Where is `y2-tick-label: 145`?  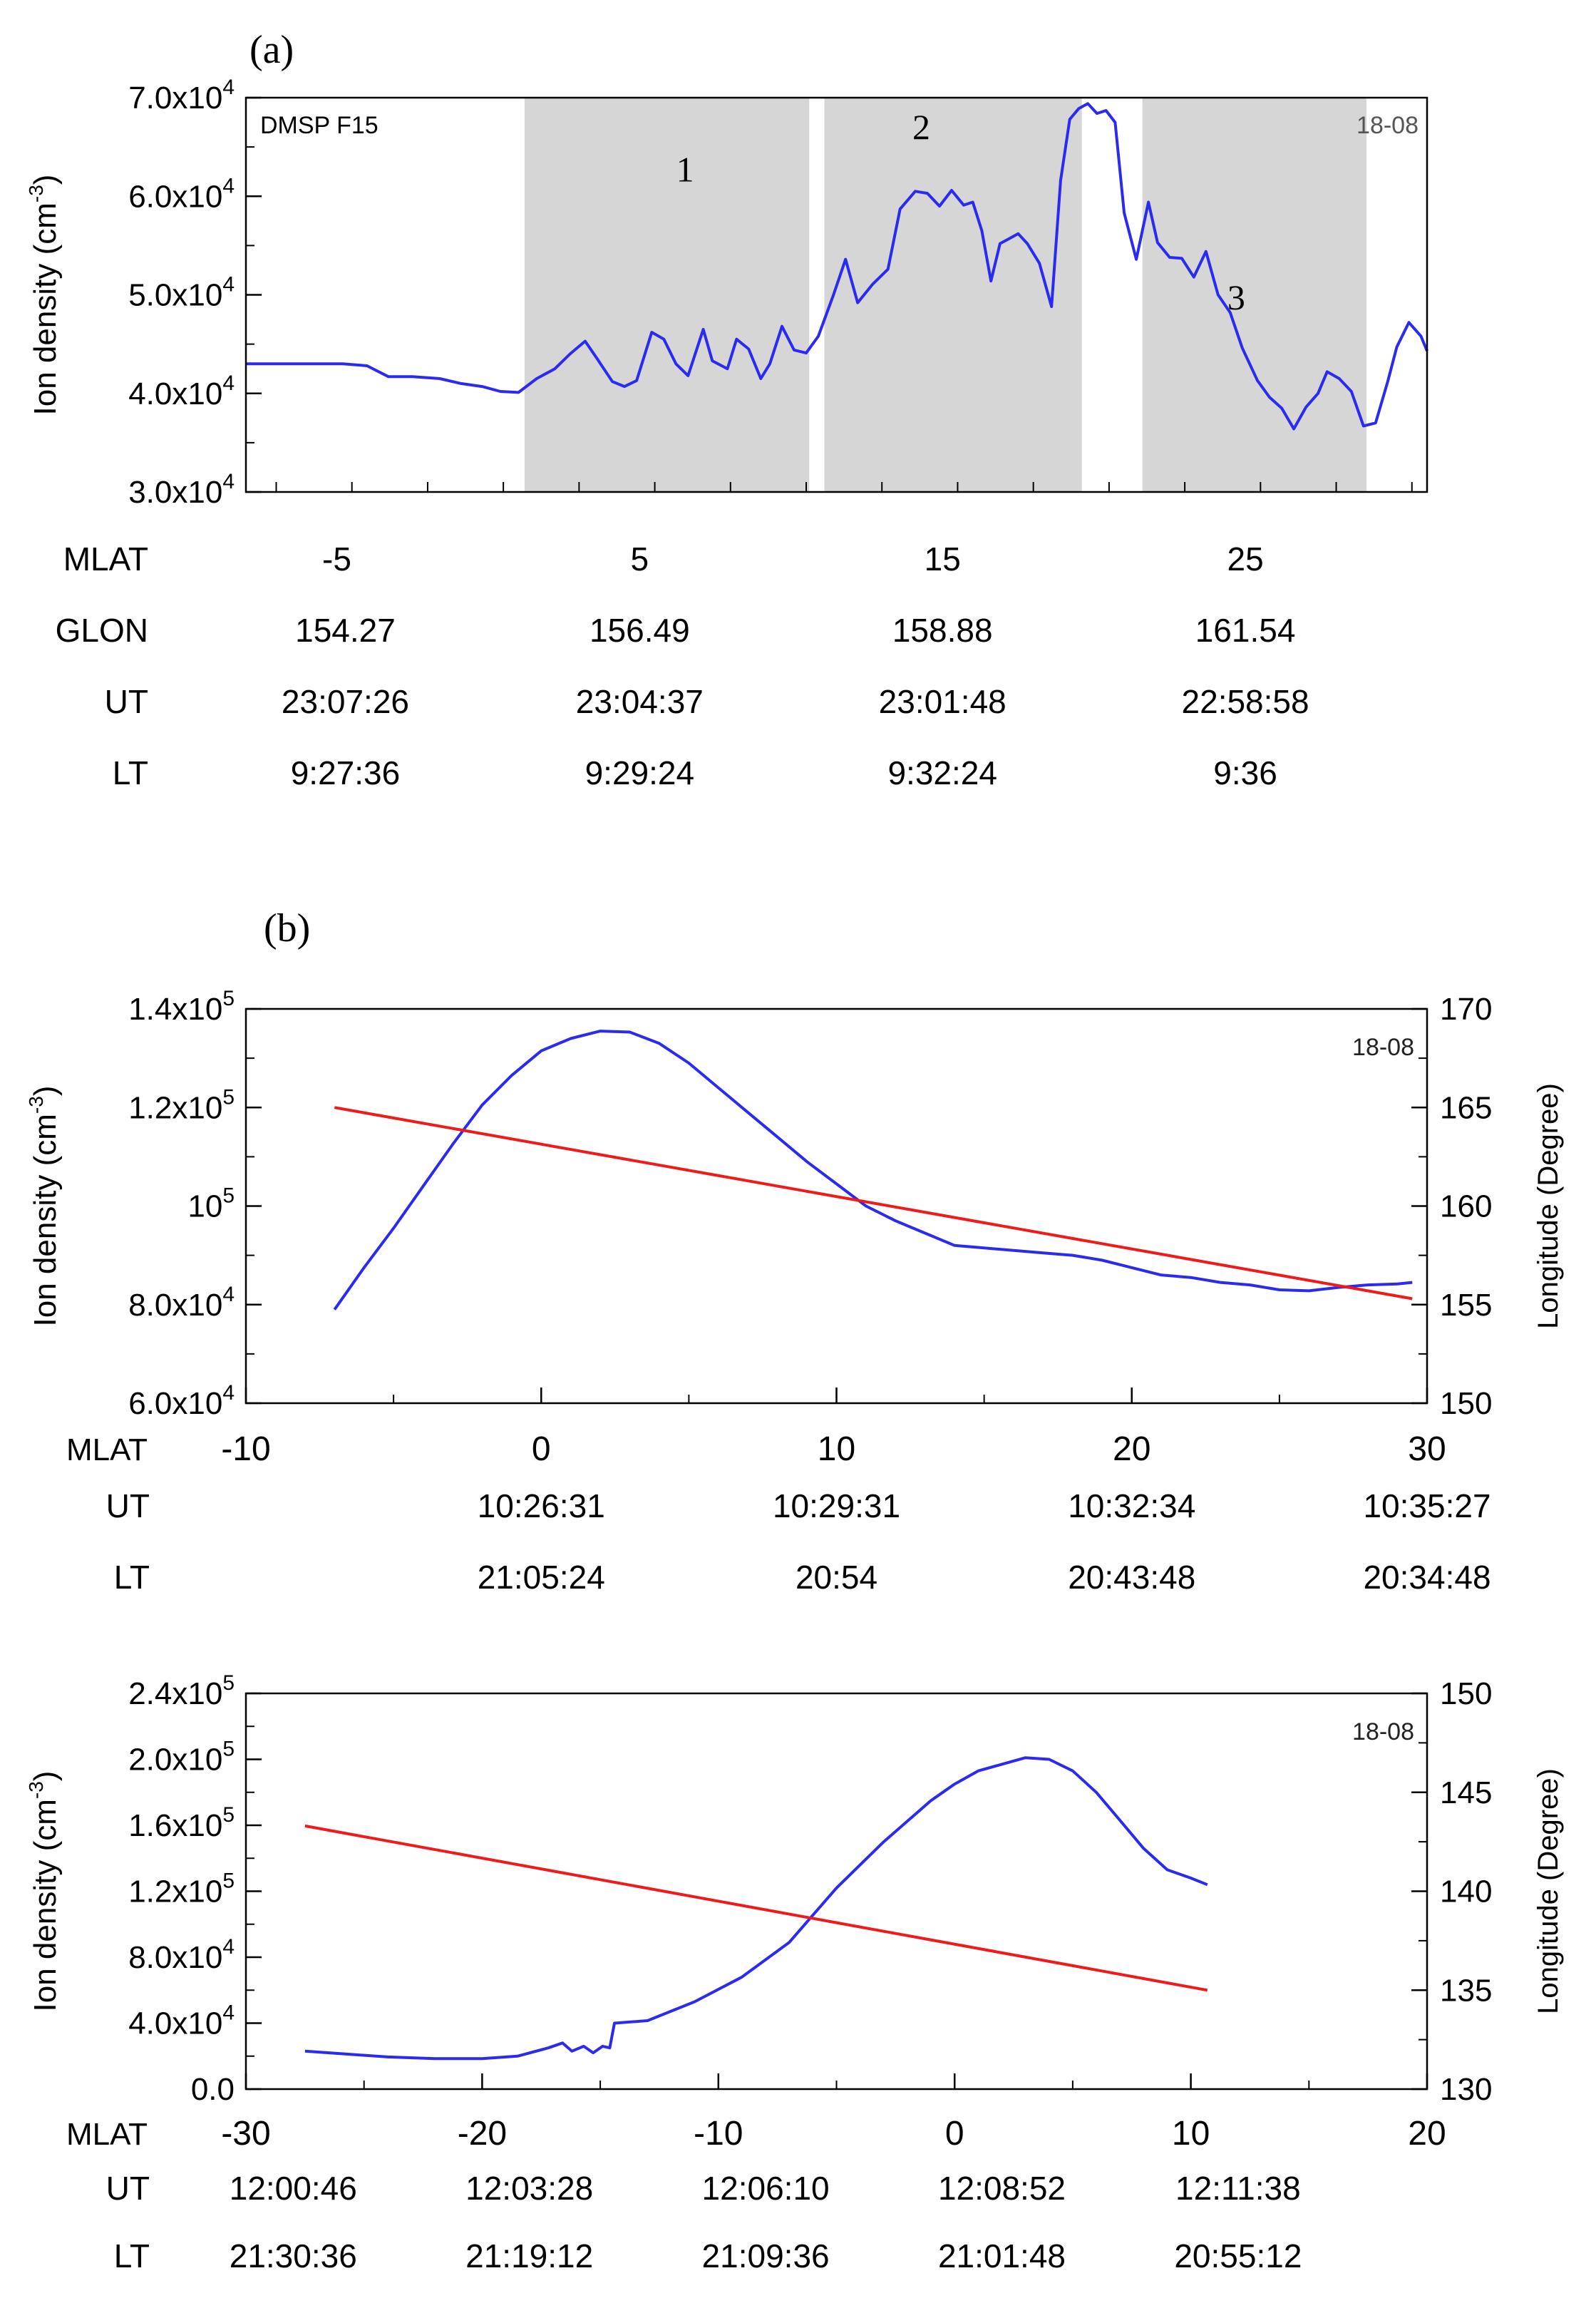
y2-tick-label: 145 is located at coordinates (1466, 1792).